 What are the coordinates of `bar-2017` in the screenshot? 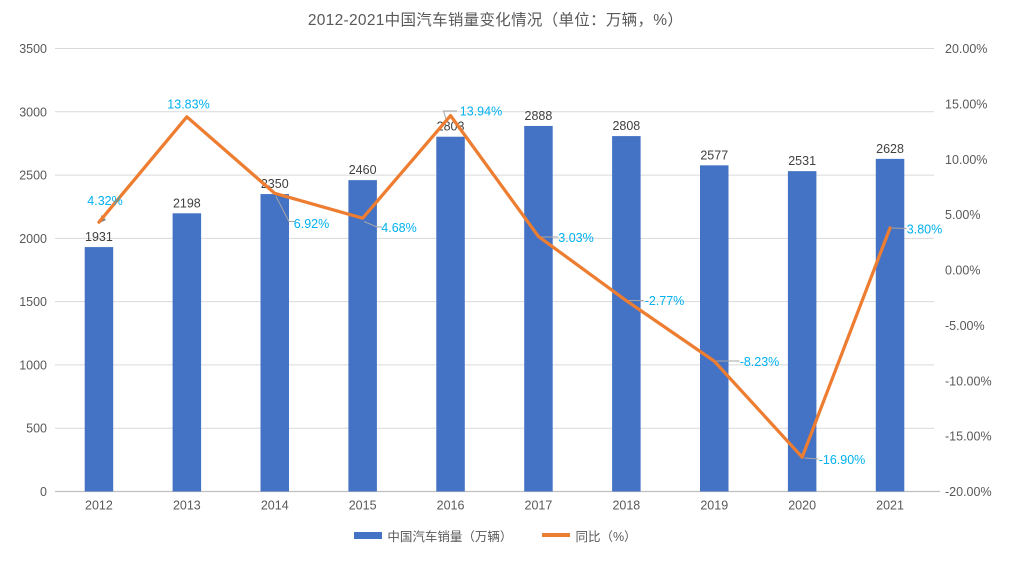 It's located at (538, 308).